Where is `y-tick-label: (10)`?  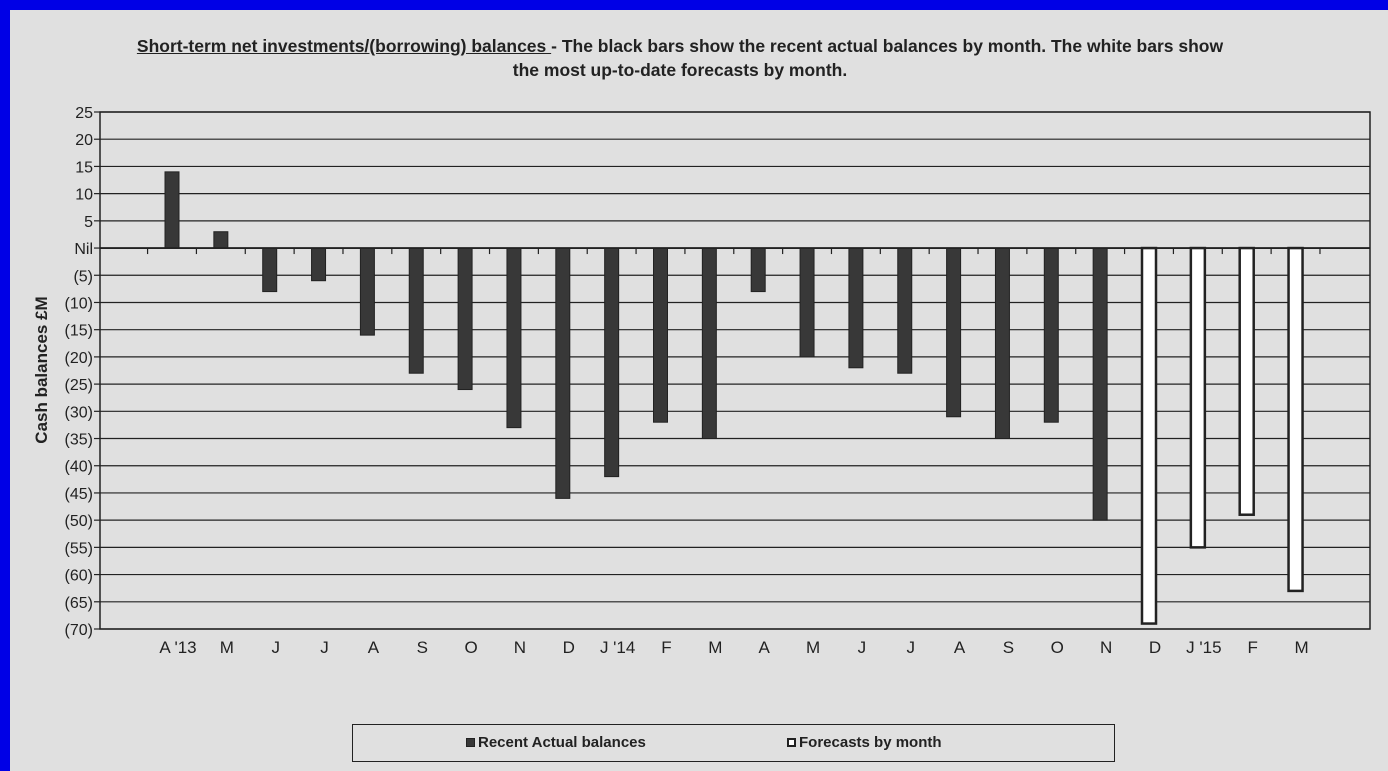
y-tick-label: (10) is located at coordinates (79, 303).